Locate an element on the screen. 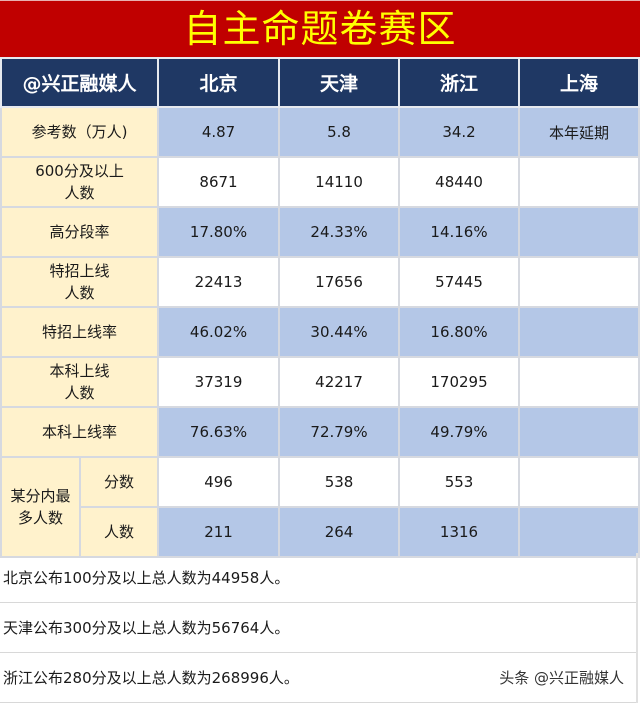 This screenshot has width=640, height=703. table-row: 特招上线 人数 22413 17656 57445 is located at coordinates (320, 282).